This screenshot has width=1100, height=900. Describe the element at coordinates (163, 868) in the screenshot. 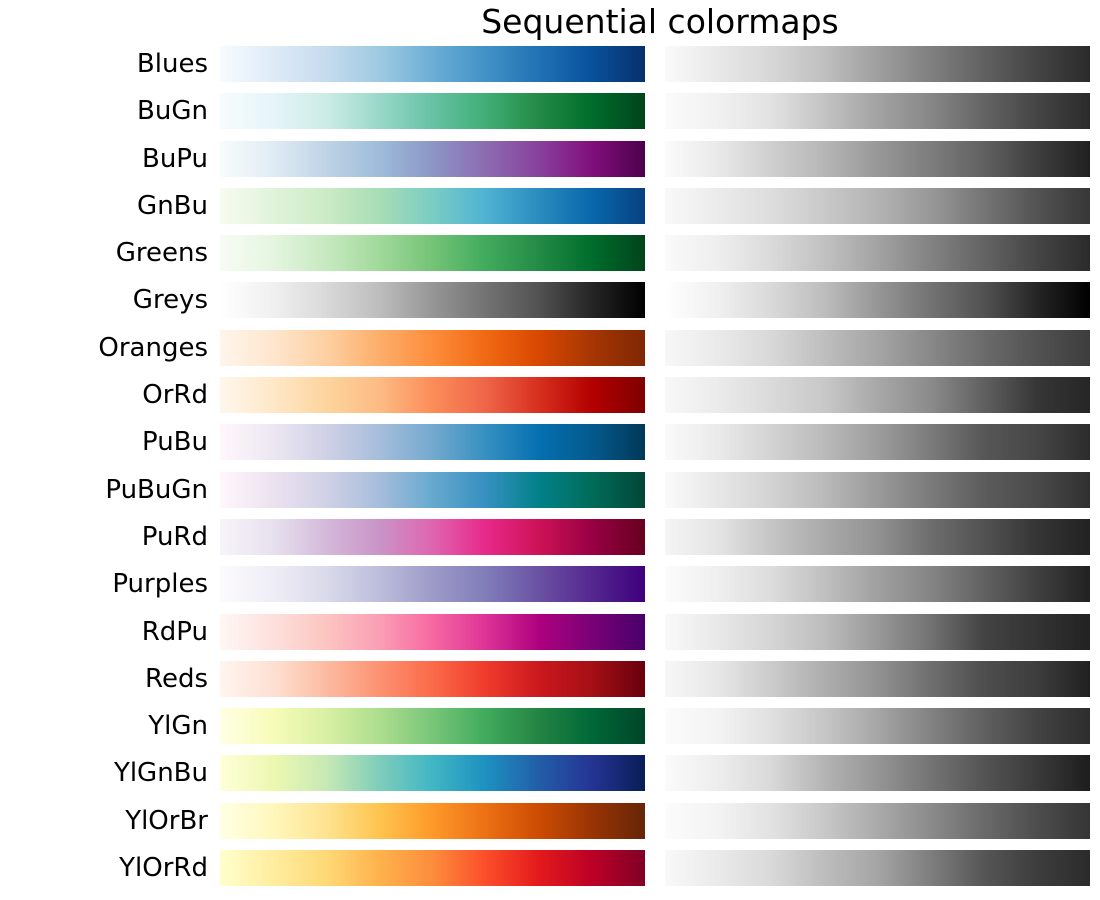

I see `colormap-label: YlOrRd` at that location.